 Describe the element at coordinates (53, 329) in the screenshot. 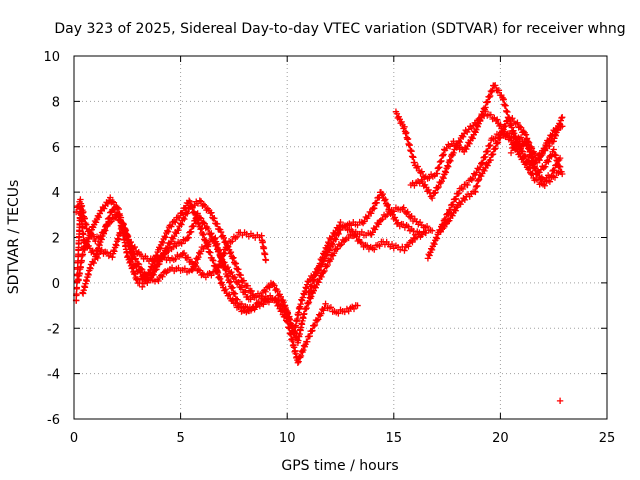

I see `y-tick-label: -2` at that location.